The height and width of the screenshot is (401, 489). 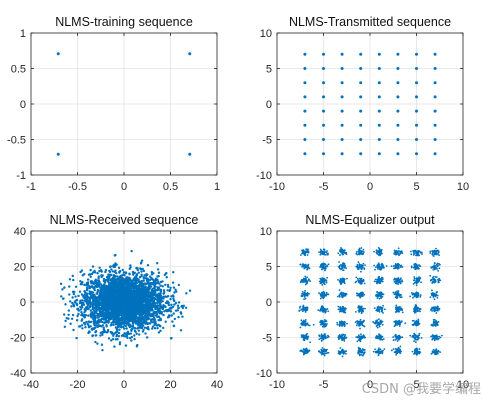 I want to click on x-tick-label: -0.5, so click(x=77, y=187).